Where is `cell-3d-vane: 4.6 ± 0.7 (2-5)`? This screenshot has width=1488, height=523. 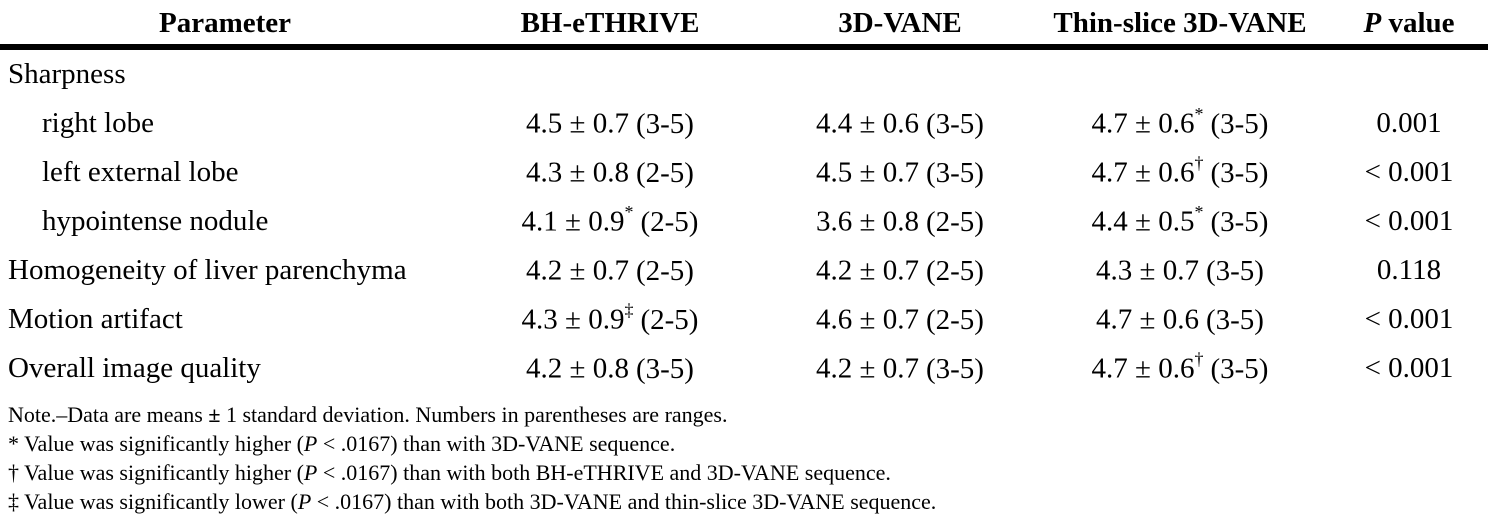
cell-3d-vane: 4.6 ± 0.7 (2-5) is located at coordinates (900, 319).